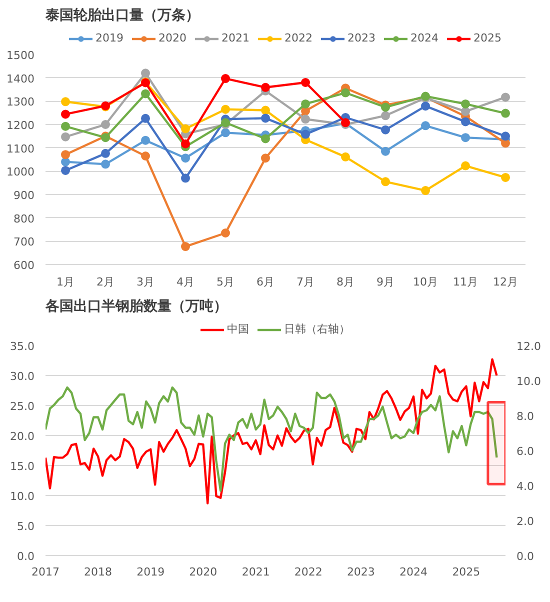 The width and height of the screenshot is (550, 602). Describe the element at coordinates (98, 572) in the screenshot. I see `x-tick-label: 2018` at that location.